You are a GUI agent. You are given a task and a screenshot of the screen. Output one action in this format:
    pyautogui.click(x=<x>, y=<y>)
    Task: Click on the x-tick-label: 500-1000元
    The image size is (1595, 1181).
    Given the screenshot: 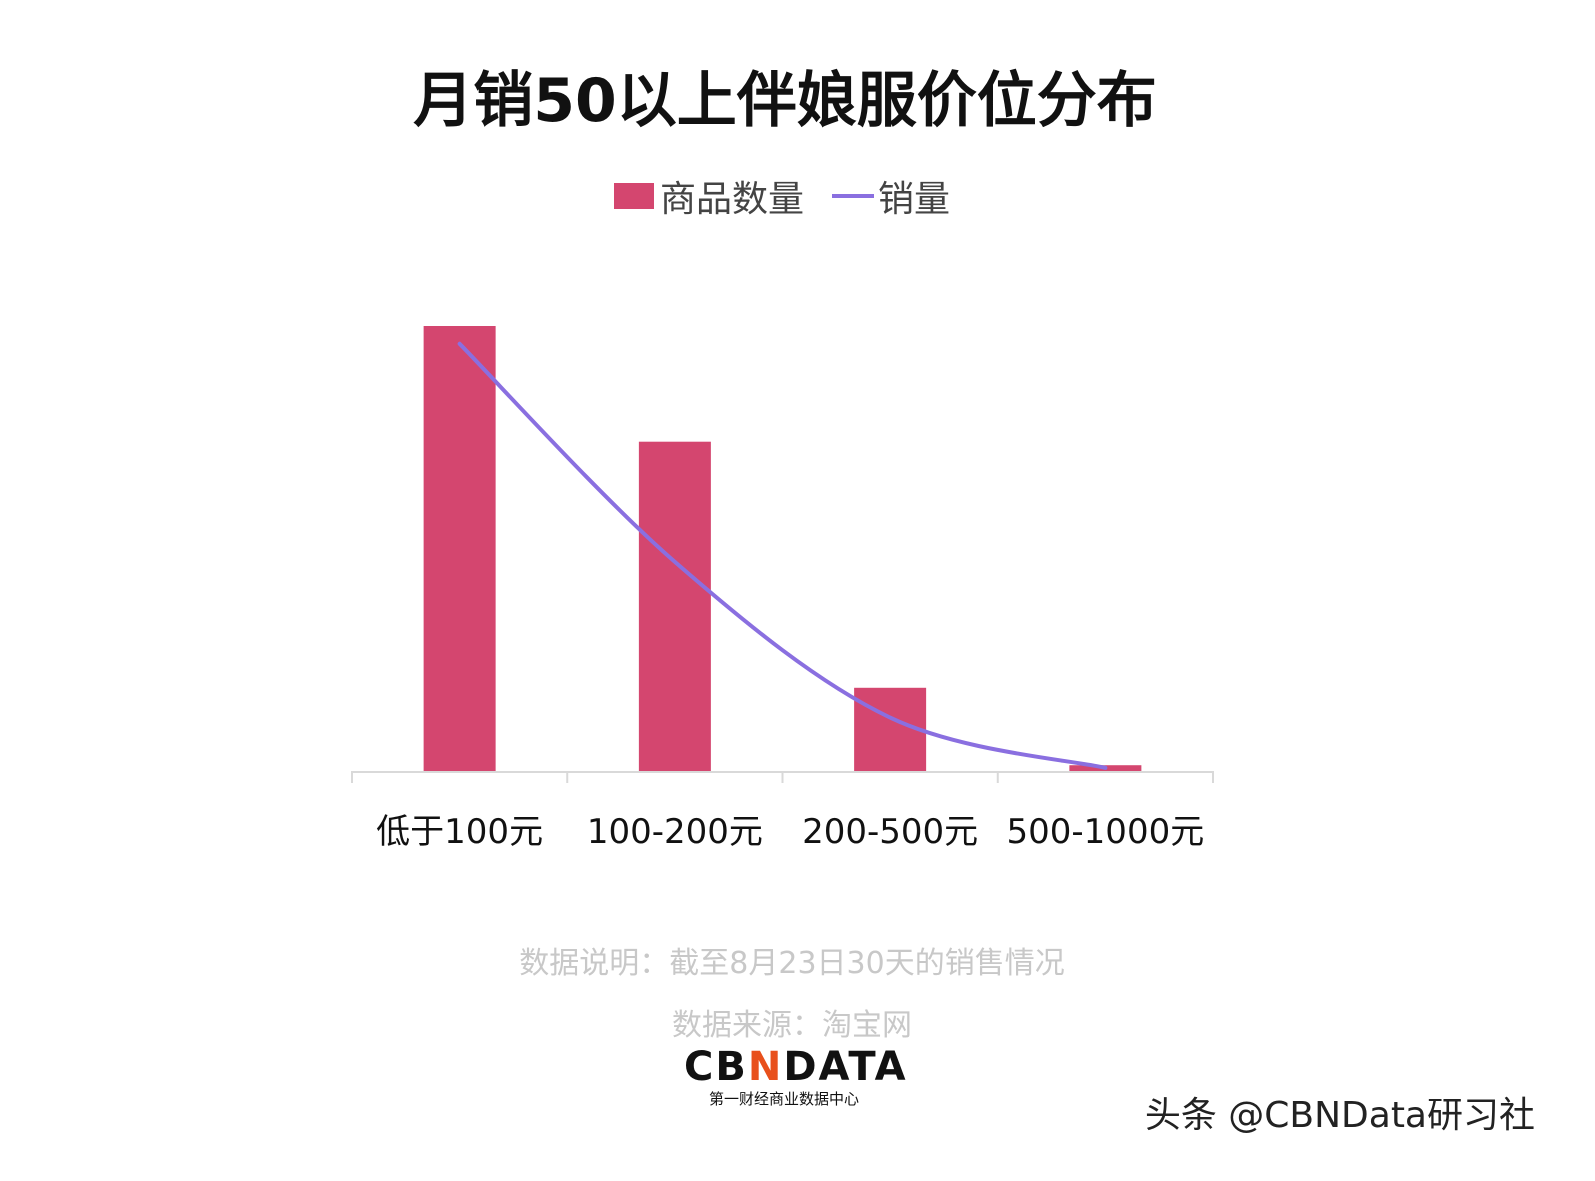 What is the action you would take?
    pyautogui.click(x=1106, y=832)
    